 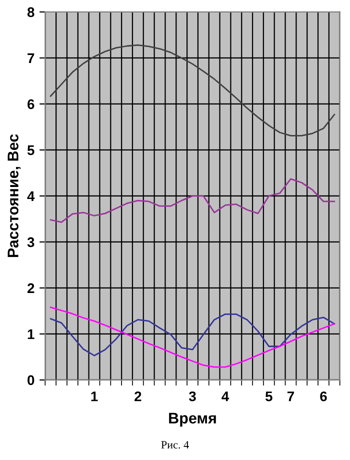 What do you see at coordinates (30, 288) in the screenshot?
I see `y-tick-label: 2` at bounding box center [30, 288].